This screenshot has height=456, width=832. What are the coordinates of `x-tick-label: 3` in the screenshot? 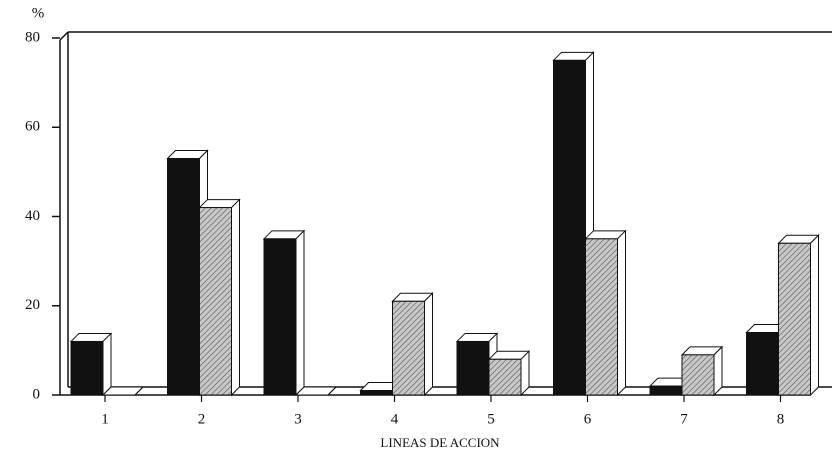 It's located at (298, 419).